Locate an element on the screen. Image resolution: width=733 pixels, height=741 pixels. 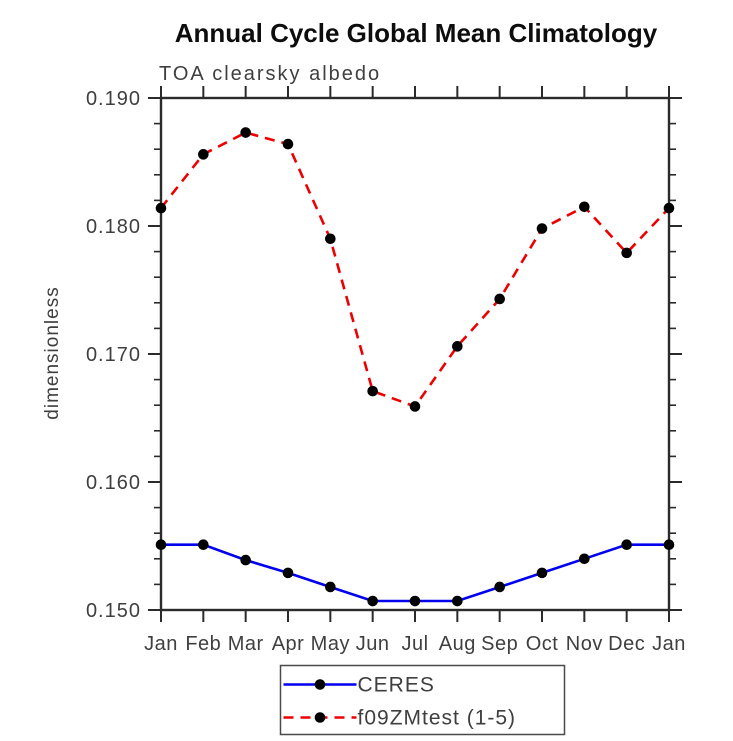
x-tick-label: Oct is located at coordinates (542, 644).